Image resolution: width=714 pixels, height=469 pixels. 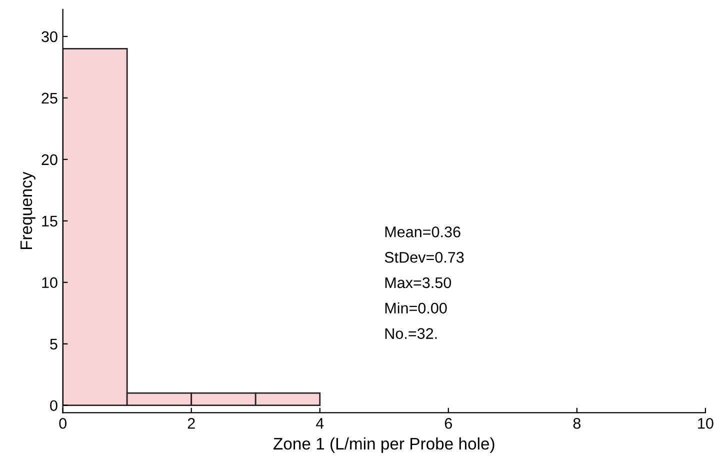 What do you see at coordinates (422, 232) in the screenshot?
I see `annotation: Mean=0.36` at bounding box center [422, 232].